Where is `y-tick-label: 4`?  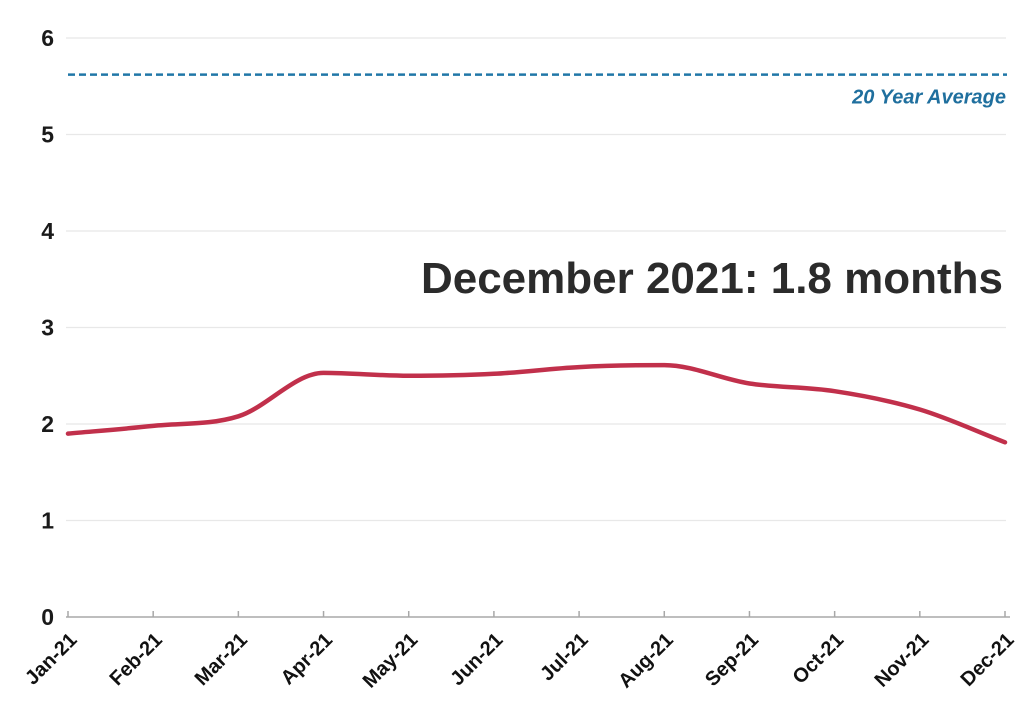 y-tick-label: 4 is located at coordinates (47, 231).